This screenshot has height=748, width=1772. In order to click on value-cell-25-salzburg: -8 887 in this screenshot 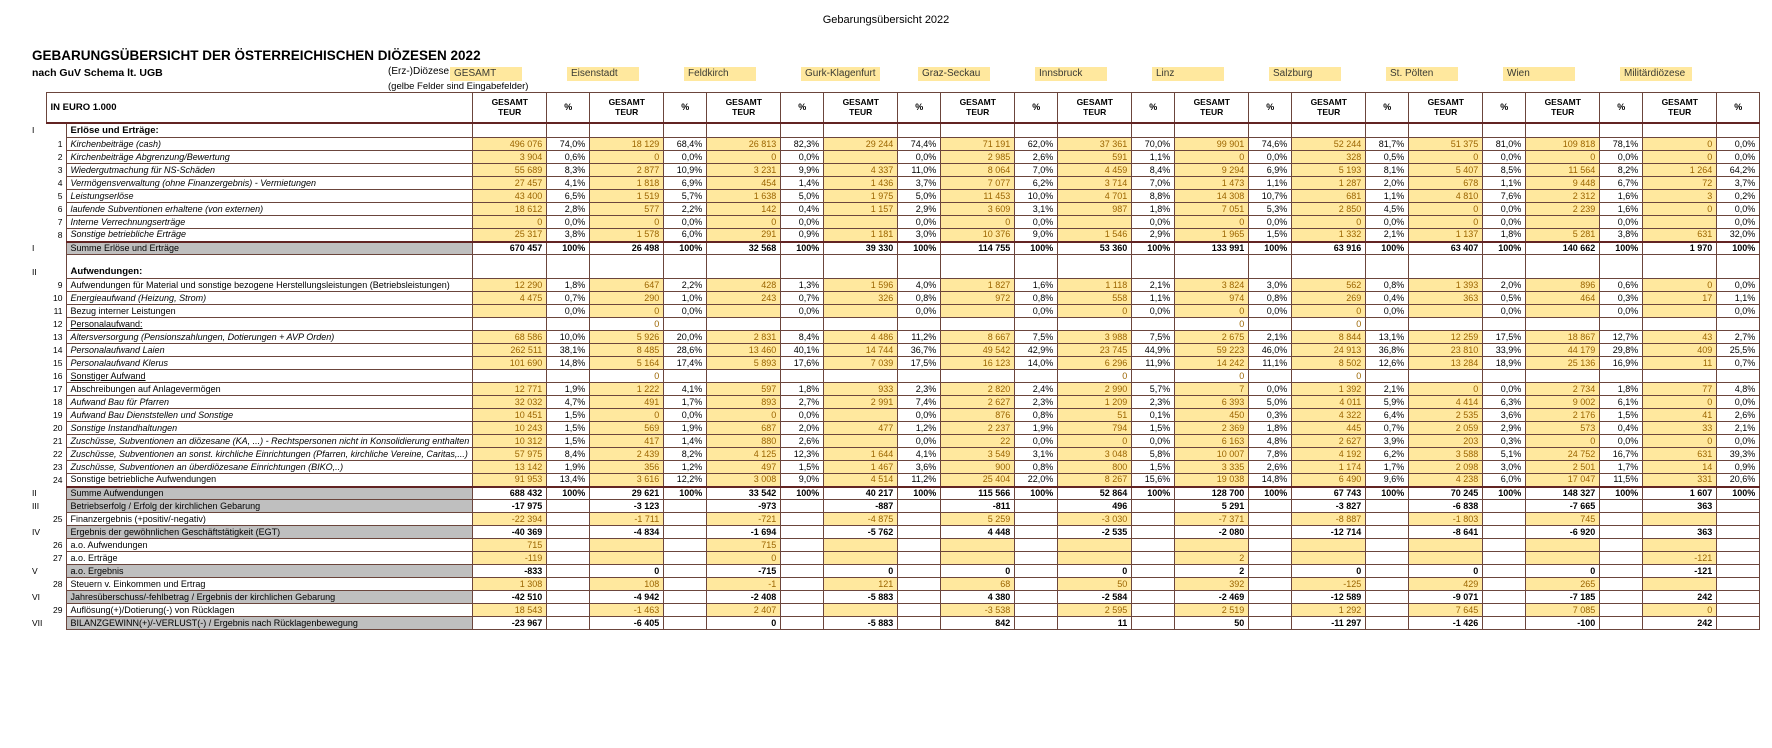, I will do `click(1329, 519)`.